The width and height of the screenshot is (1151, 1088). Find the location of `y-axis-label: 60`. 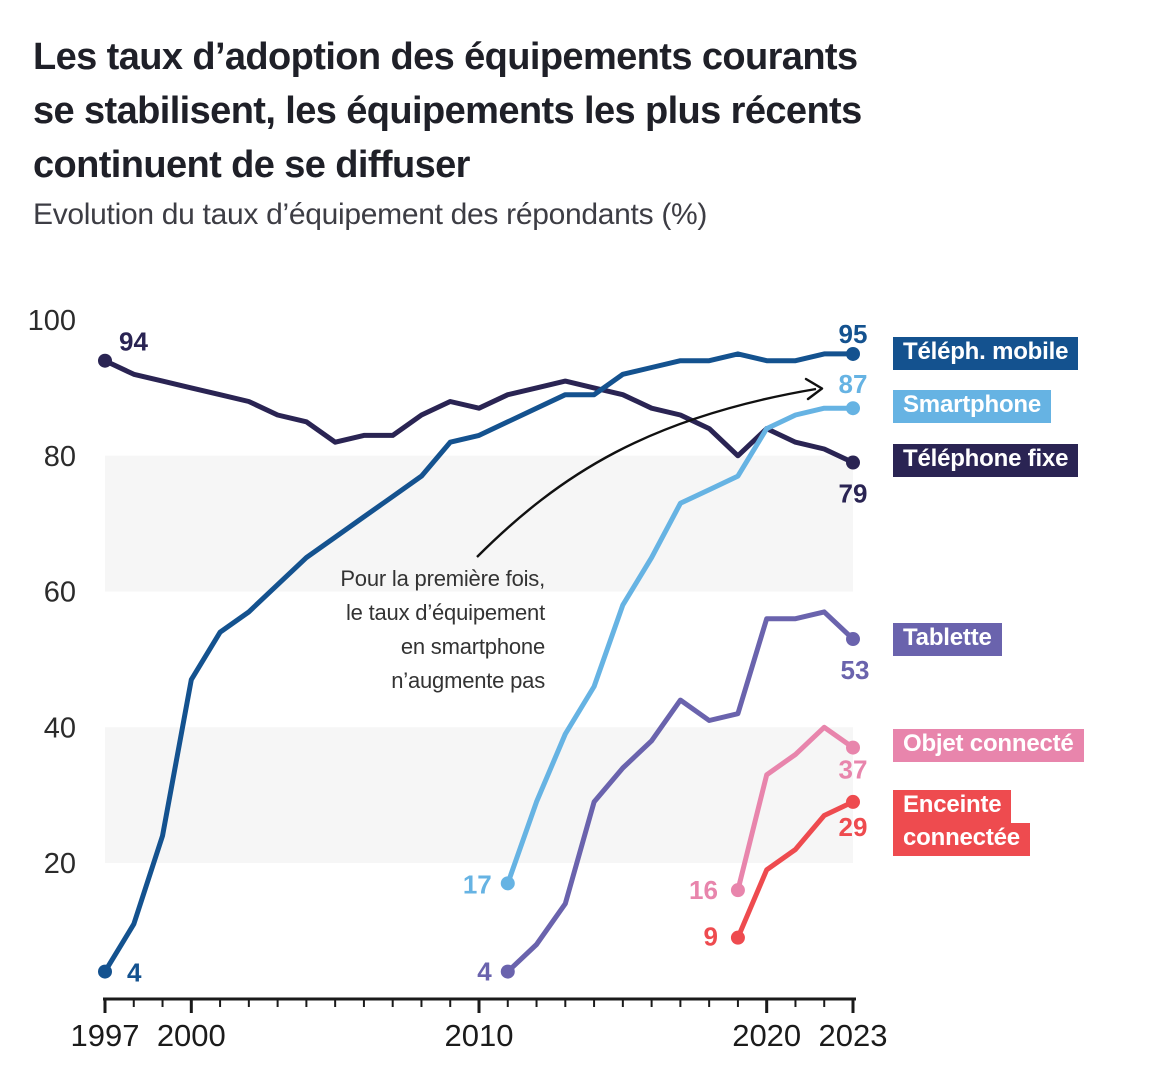

y-axis-label: 60 is located at coordinates (60, 593).